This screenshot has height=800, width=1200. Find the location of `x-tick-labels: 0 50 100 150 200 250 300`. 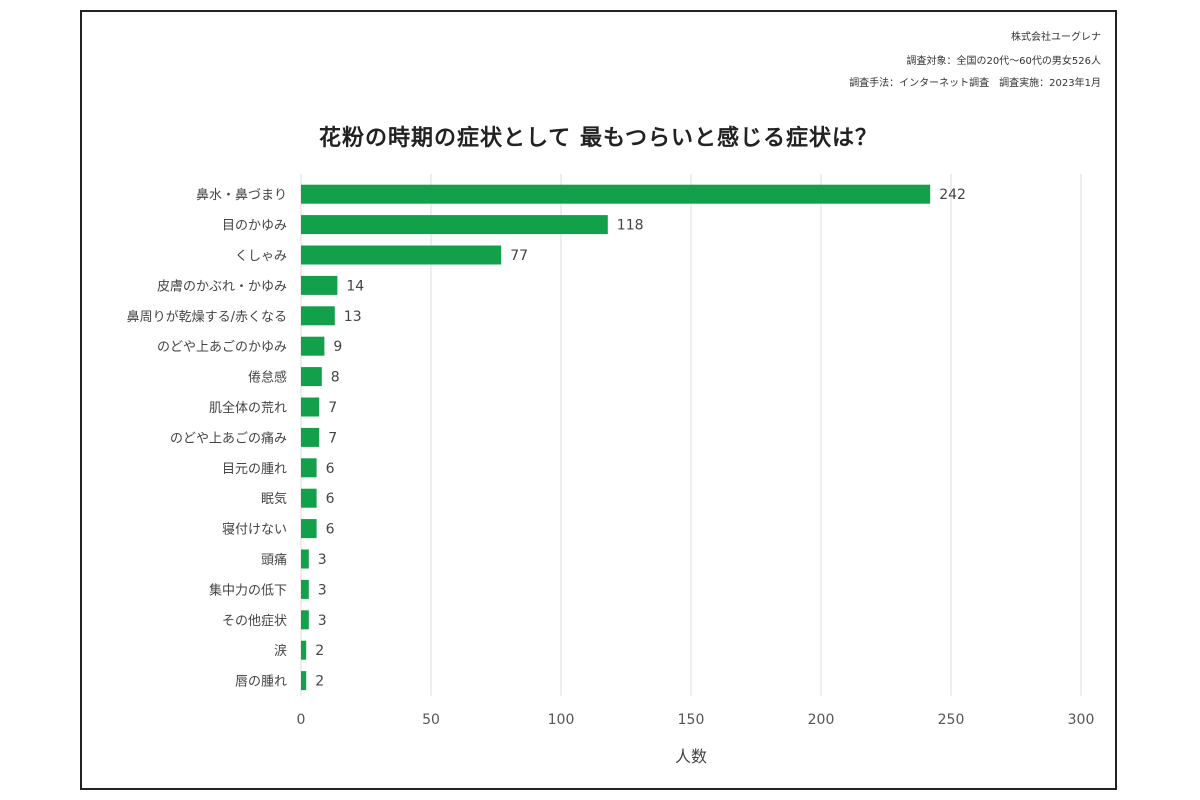

x-tick-labels: 0 50 100 150 200 250 300 is located at coordinates (696, 720).